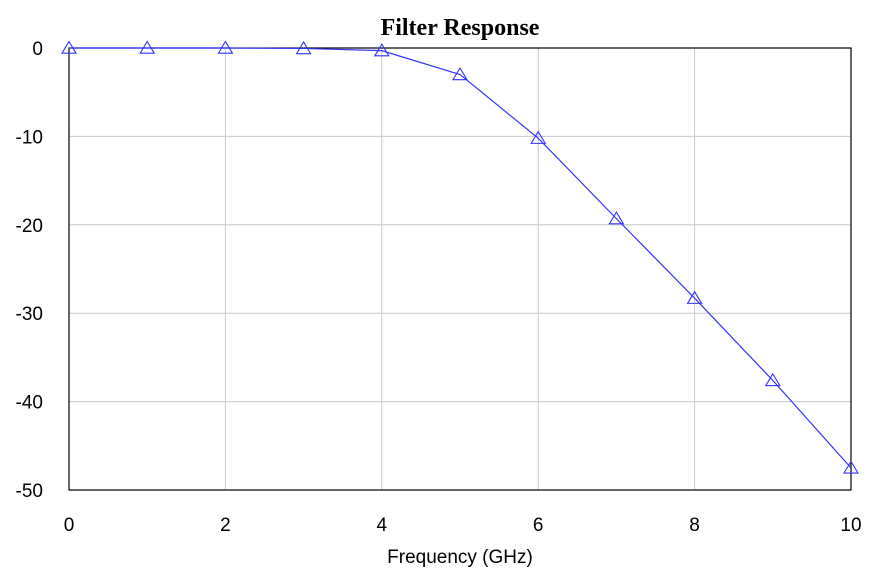 The height and width of the screenshot is (576, 881). What do you see at coordinates (29, 137) in the screenshot?
I see `y-tick-label: -10` at bounding box center [29, 137].